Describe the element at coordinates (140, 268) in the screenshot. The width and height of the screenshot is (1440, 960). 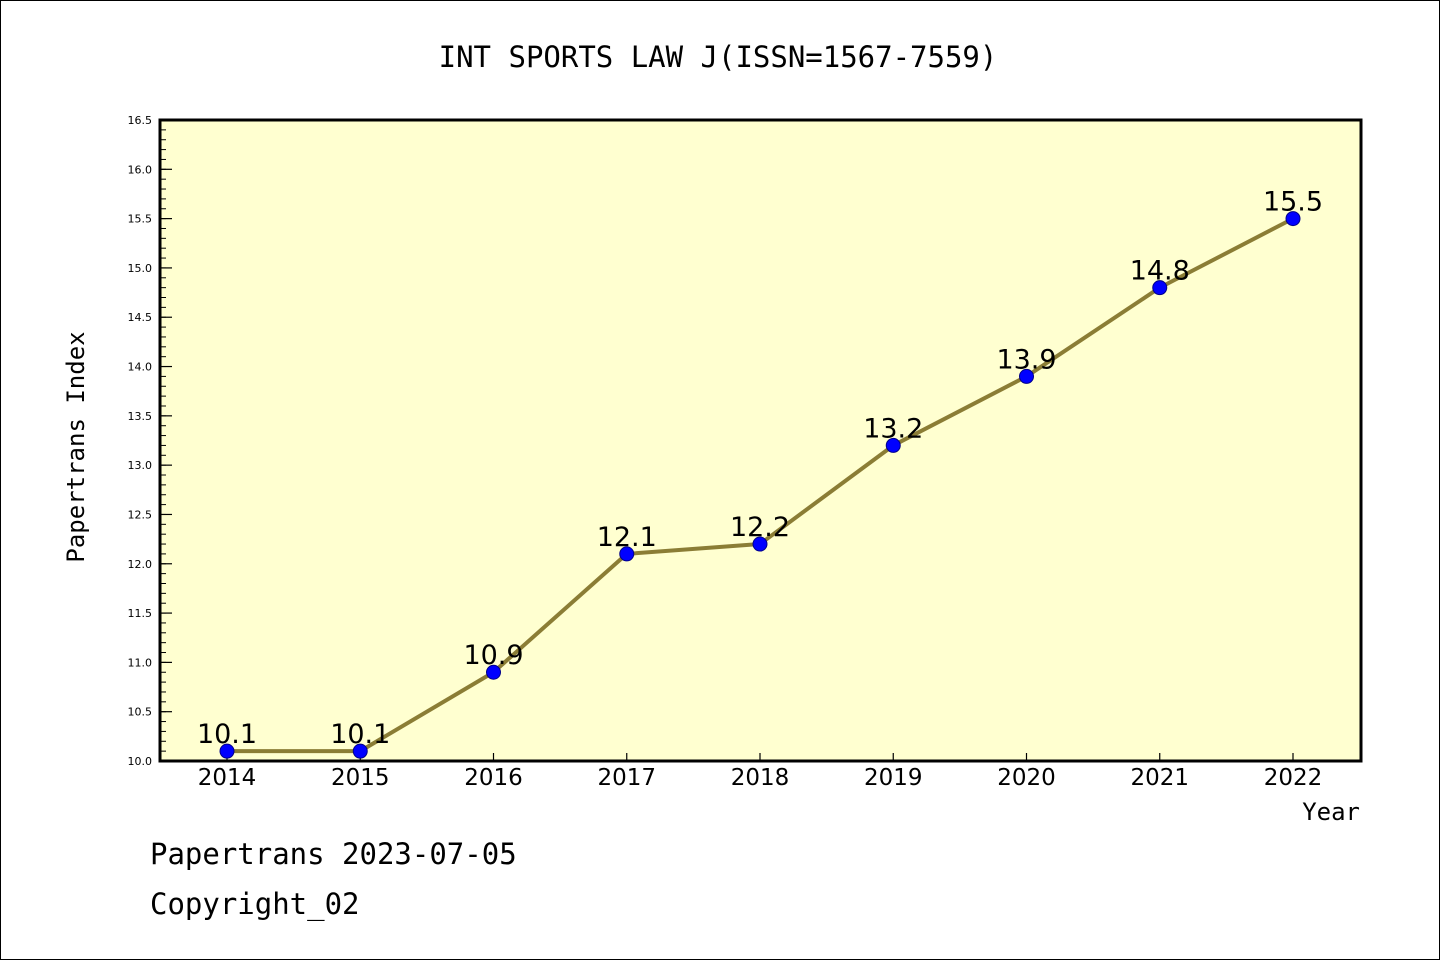
I see `y-tick-label: 15.0` at that location.